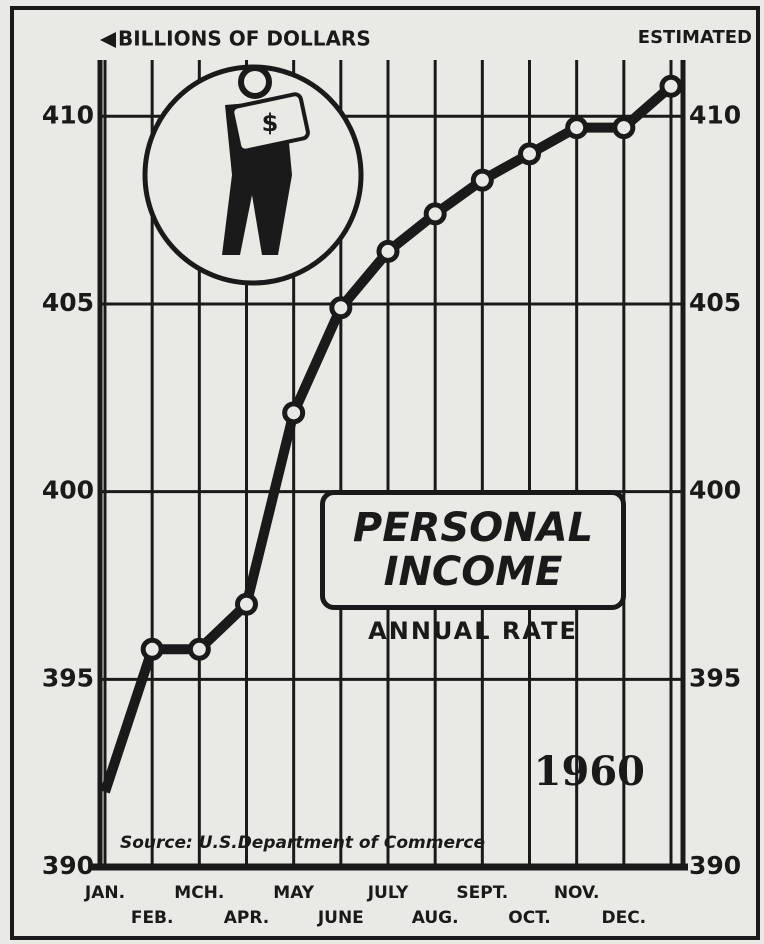 The height and width of the screenshot is (944, 764). I want to click on y-tick-label-right: 410, so click(715, 114).